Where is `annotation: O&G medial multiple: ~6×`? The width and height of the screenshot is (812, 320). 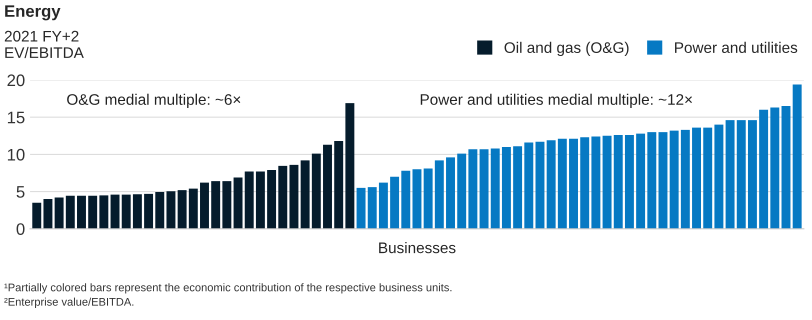 annotation: O&G medial multiple: ~6× is located at coordinates (153, 101).